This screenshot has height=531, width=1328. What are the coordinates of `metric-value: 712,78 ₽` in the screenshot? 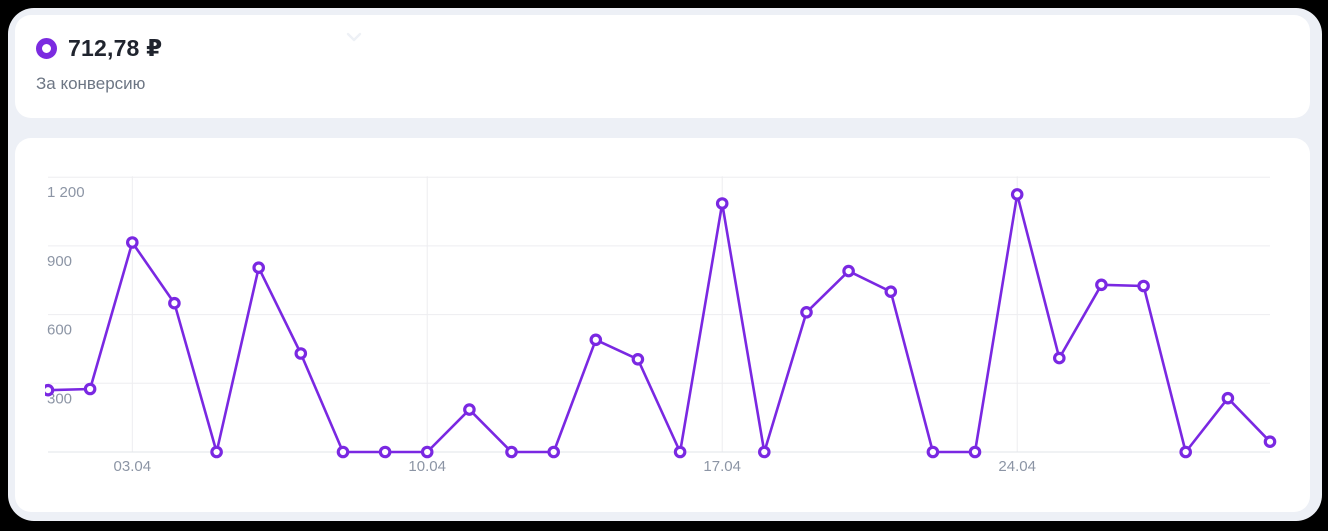 It's located at (115, 48).